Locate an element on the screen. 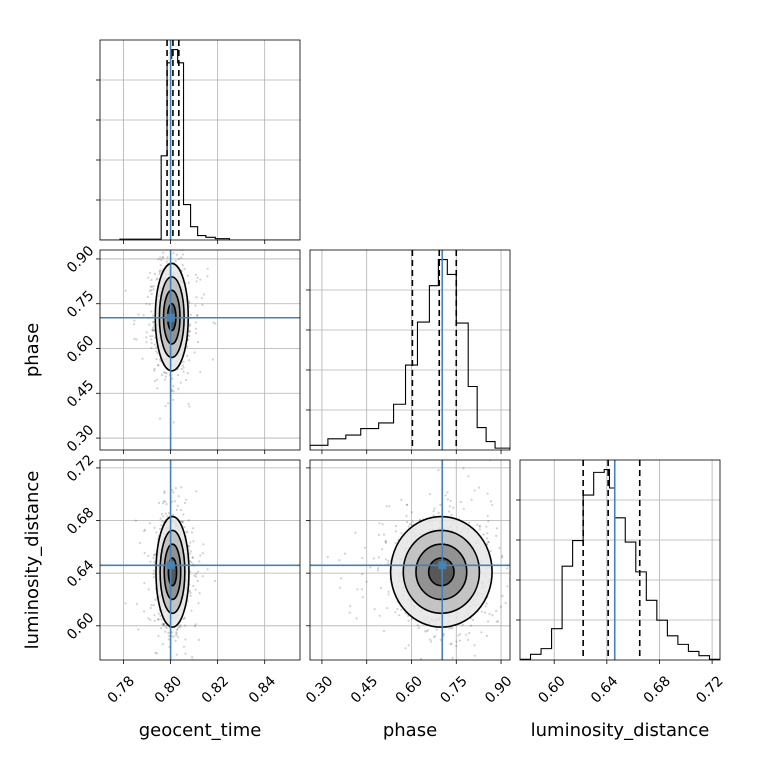 The height and width of the screenshot is (760, 760). x-axis-label-luminosity_distance: luminosity_distance is located at coordinates (620, 730).